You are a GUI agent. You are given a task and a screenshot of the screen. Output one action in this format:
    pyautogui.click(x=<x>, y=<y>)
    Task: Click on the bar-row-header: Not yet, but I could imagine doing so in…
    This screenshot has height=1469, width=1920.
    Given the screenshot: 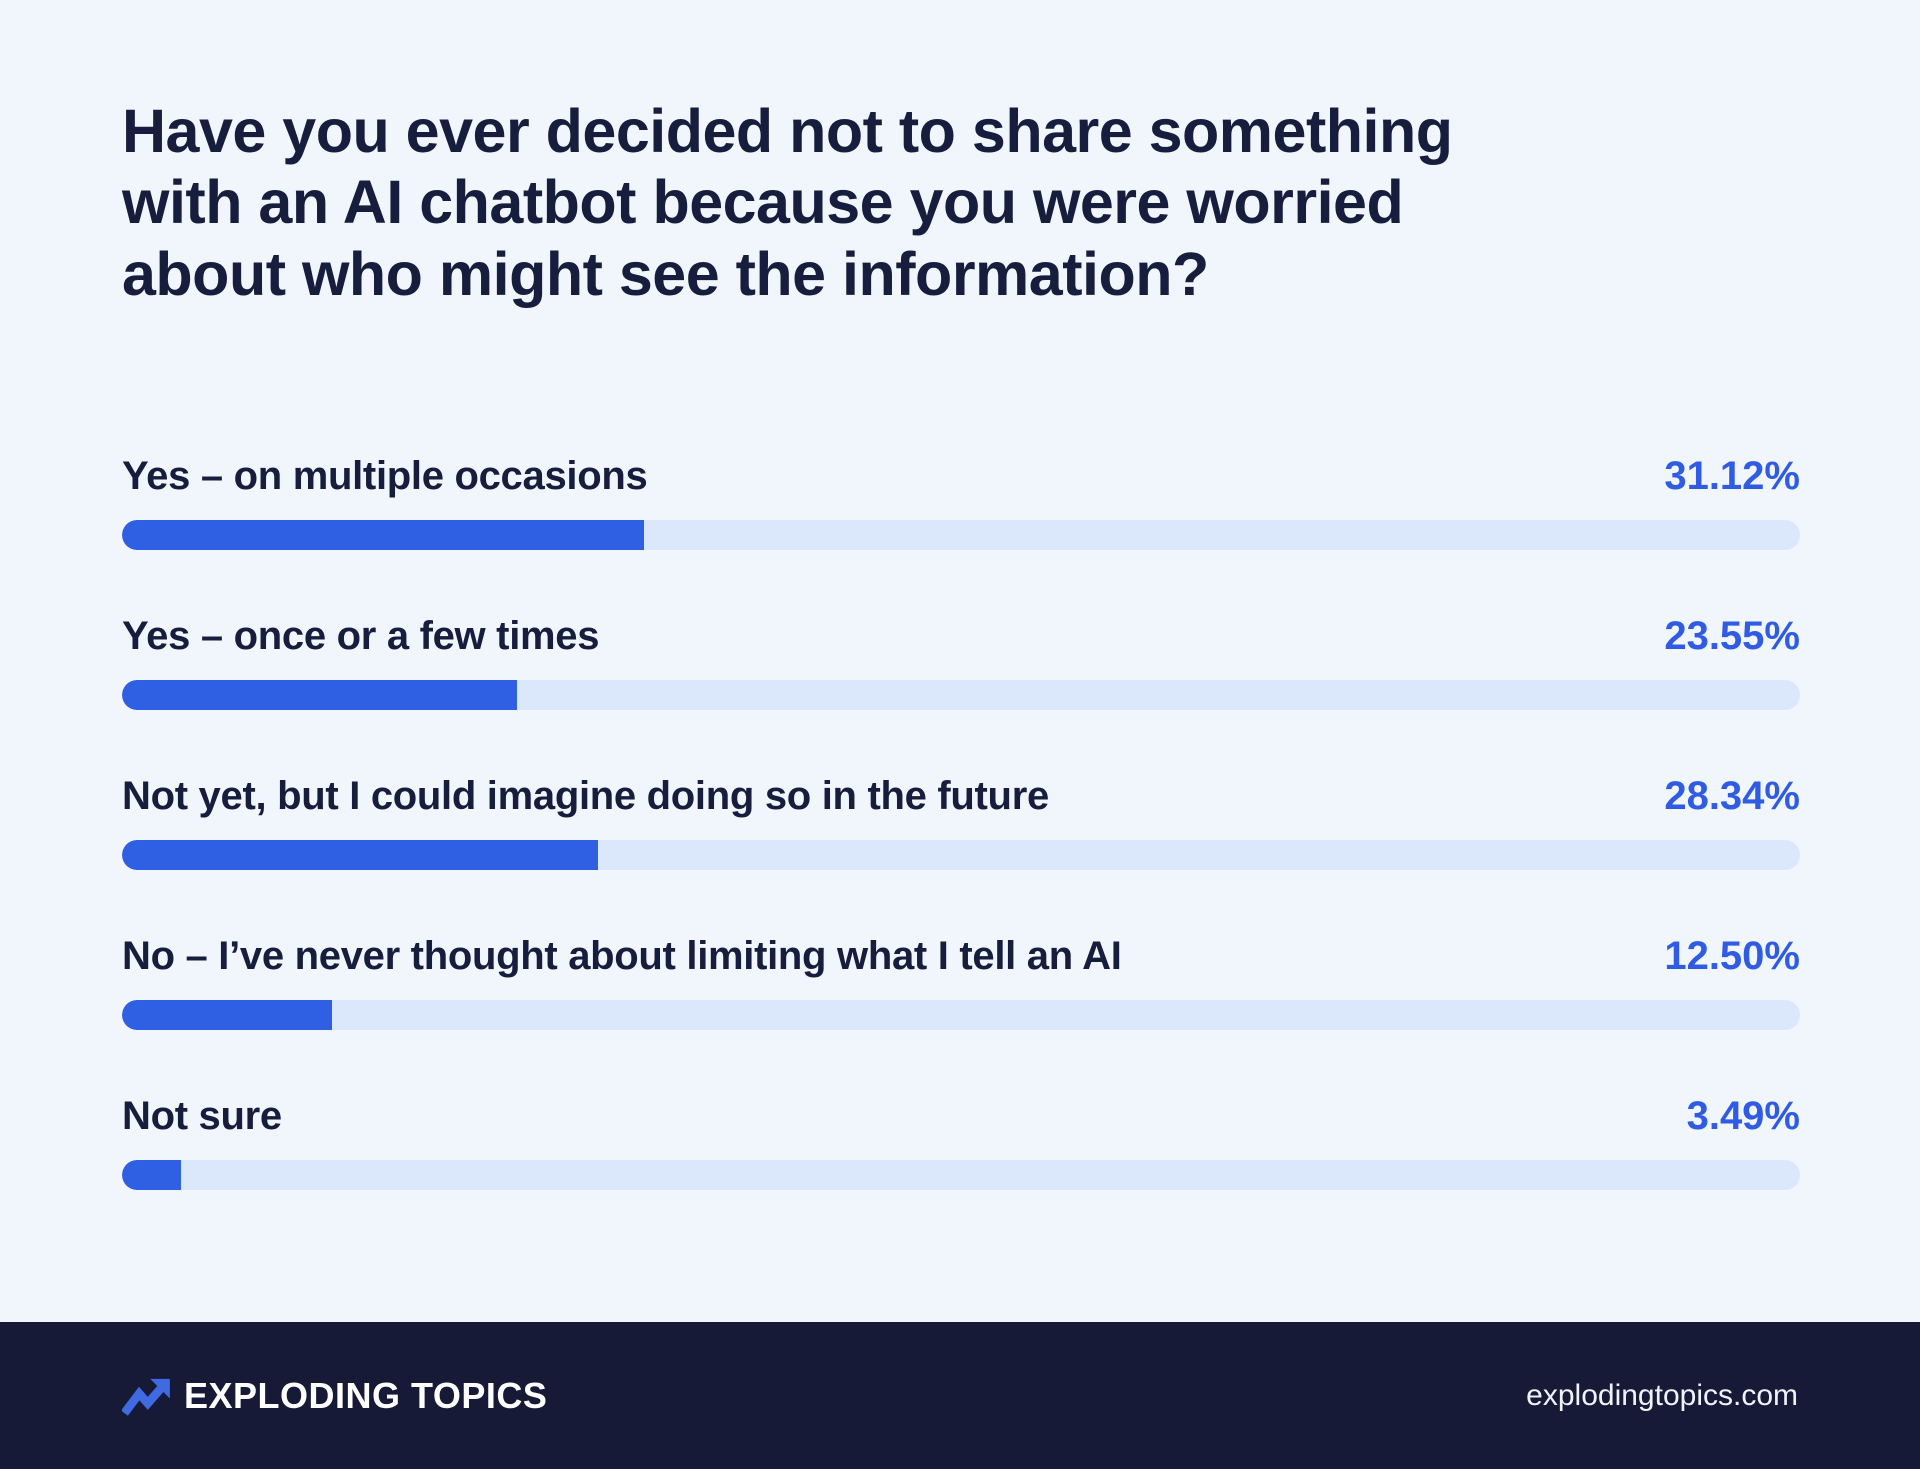 What is the action you would take?
    pyautogui.click(x=961, y=796)
    